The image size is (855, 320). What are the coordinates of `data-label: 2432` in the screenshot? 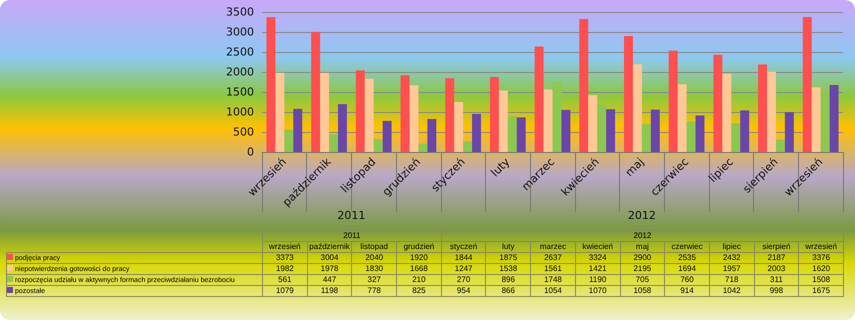 It's located at (731, 258).